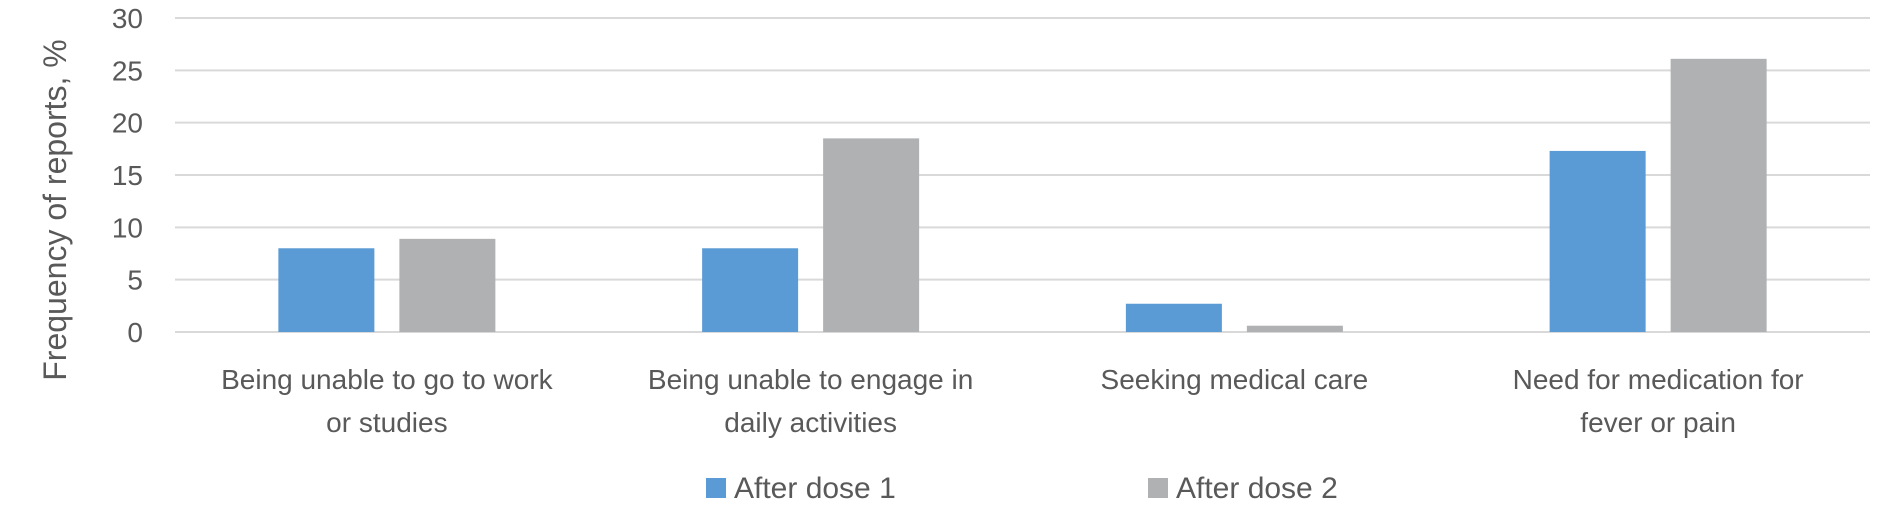 Image resolution: width=1890 pixels, height=520 pixels. What do you see at coordinates (135, 280) in the screenshot?
I see `y-tick-label: 5` at bounding box center [135, 280].